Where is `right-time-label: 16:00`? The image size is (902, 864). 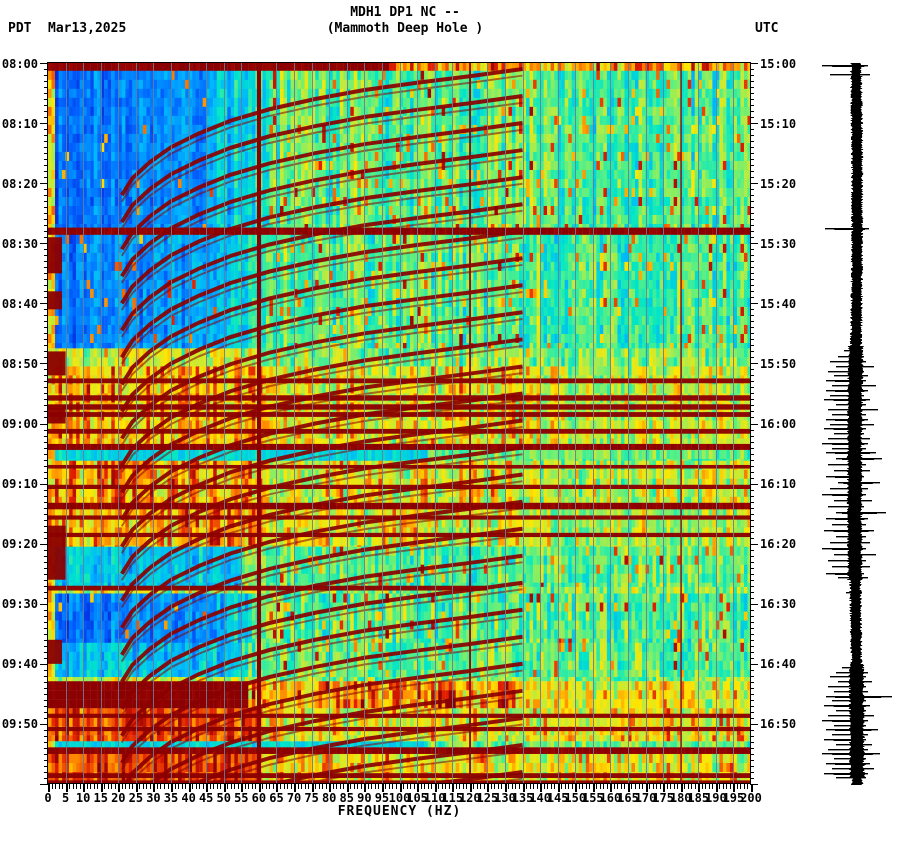
right-time-label: 16:00 is located at coordinates (778, 424).